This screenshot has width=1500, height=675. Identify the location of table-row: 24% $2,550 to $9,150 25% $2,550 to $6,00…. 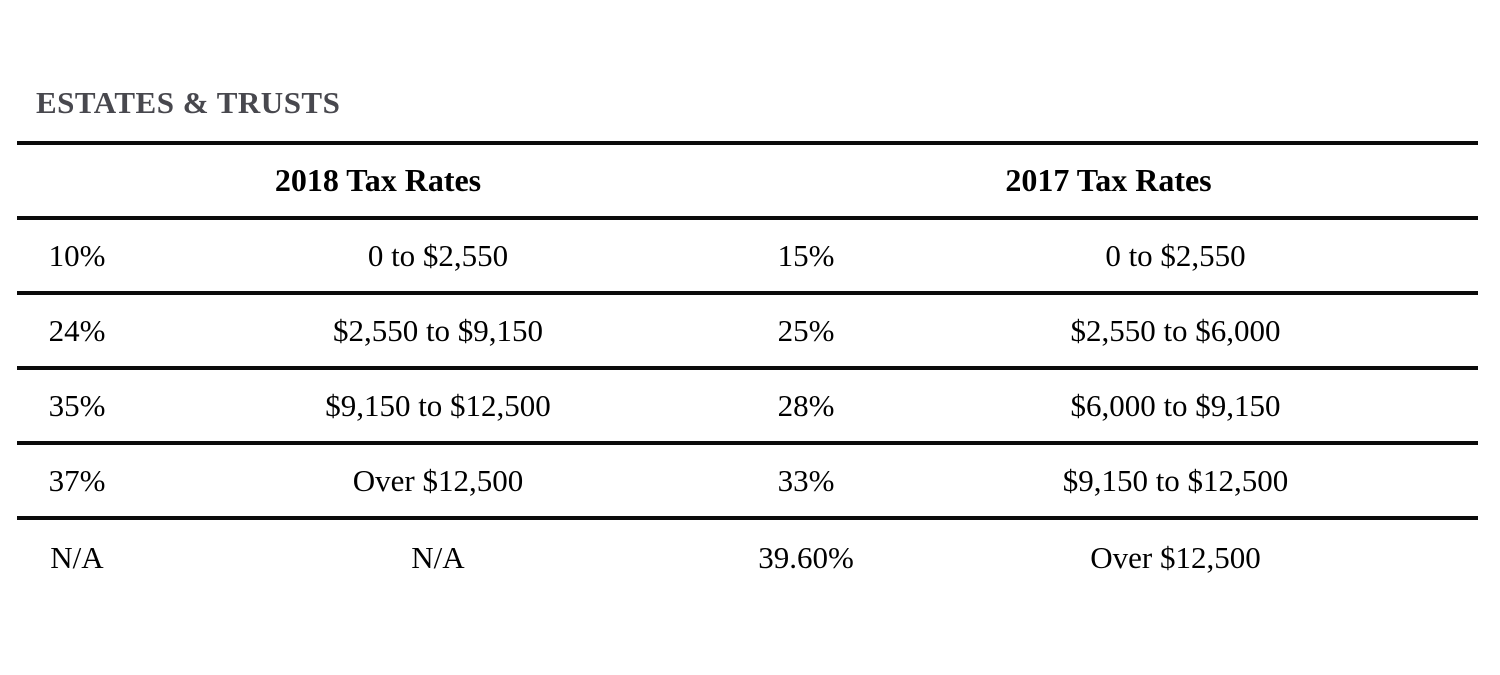
(747, 332).